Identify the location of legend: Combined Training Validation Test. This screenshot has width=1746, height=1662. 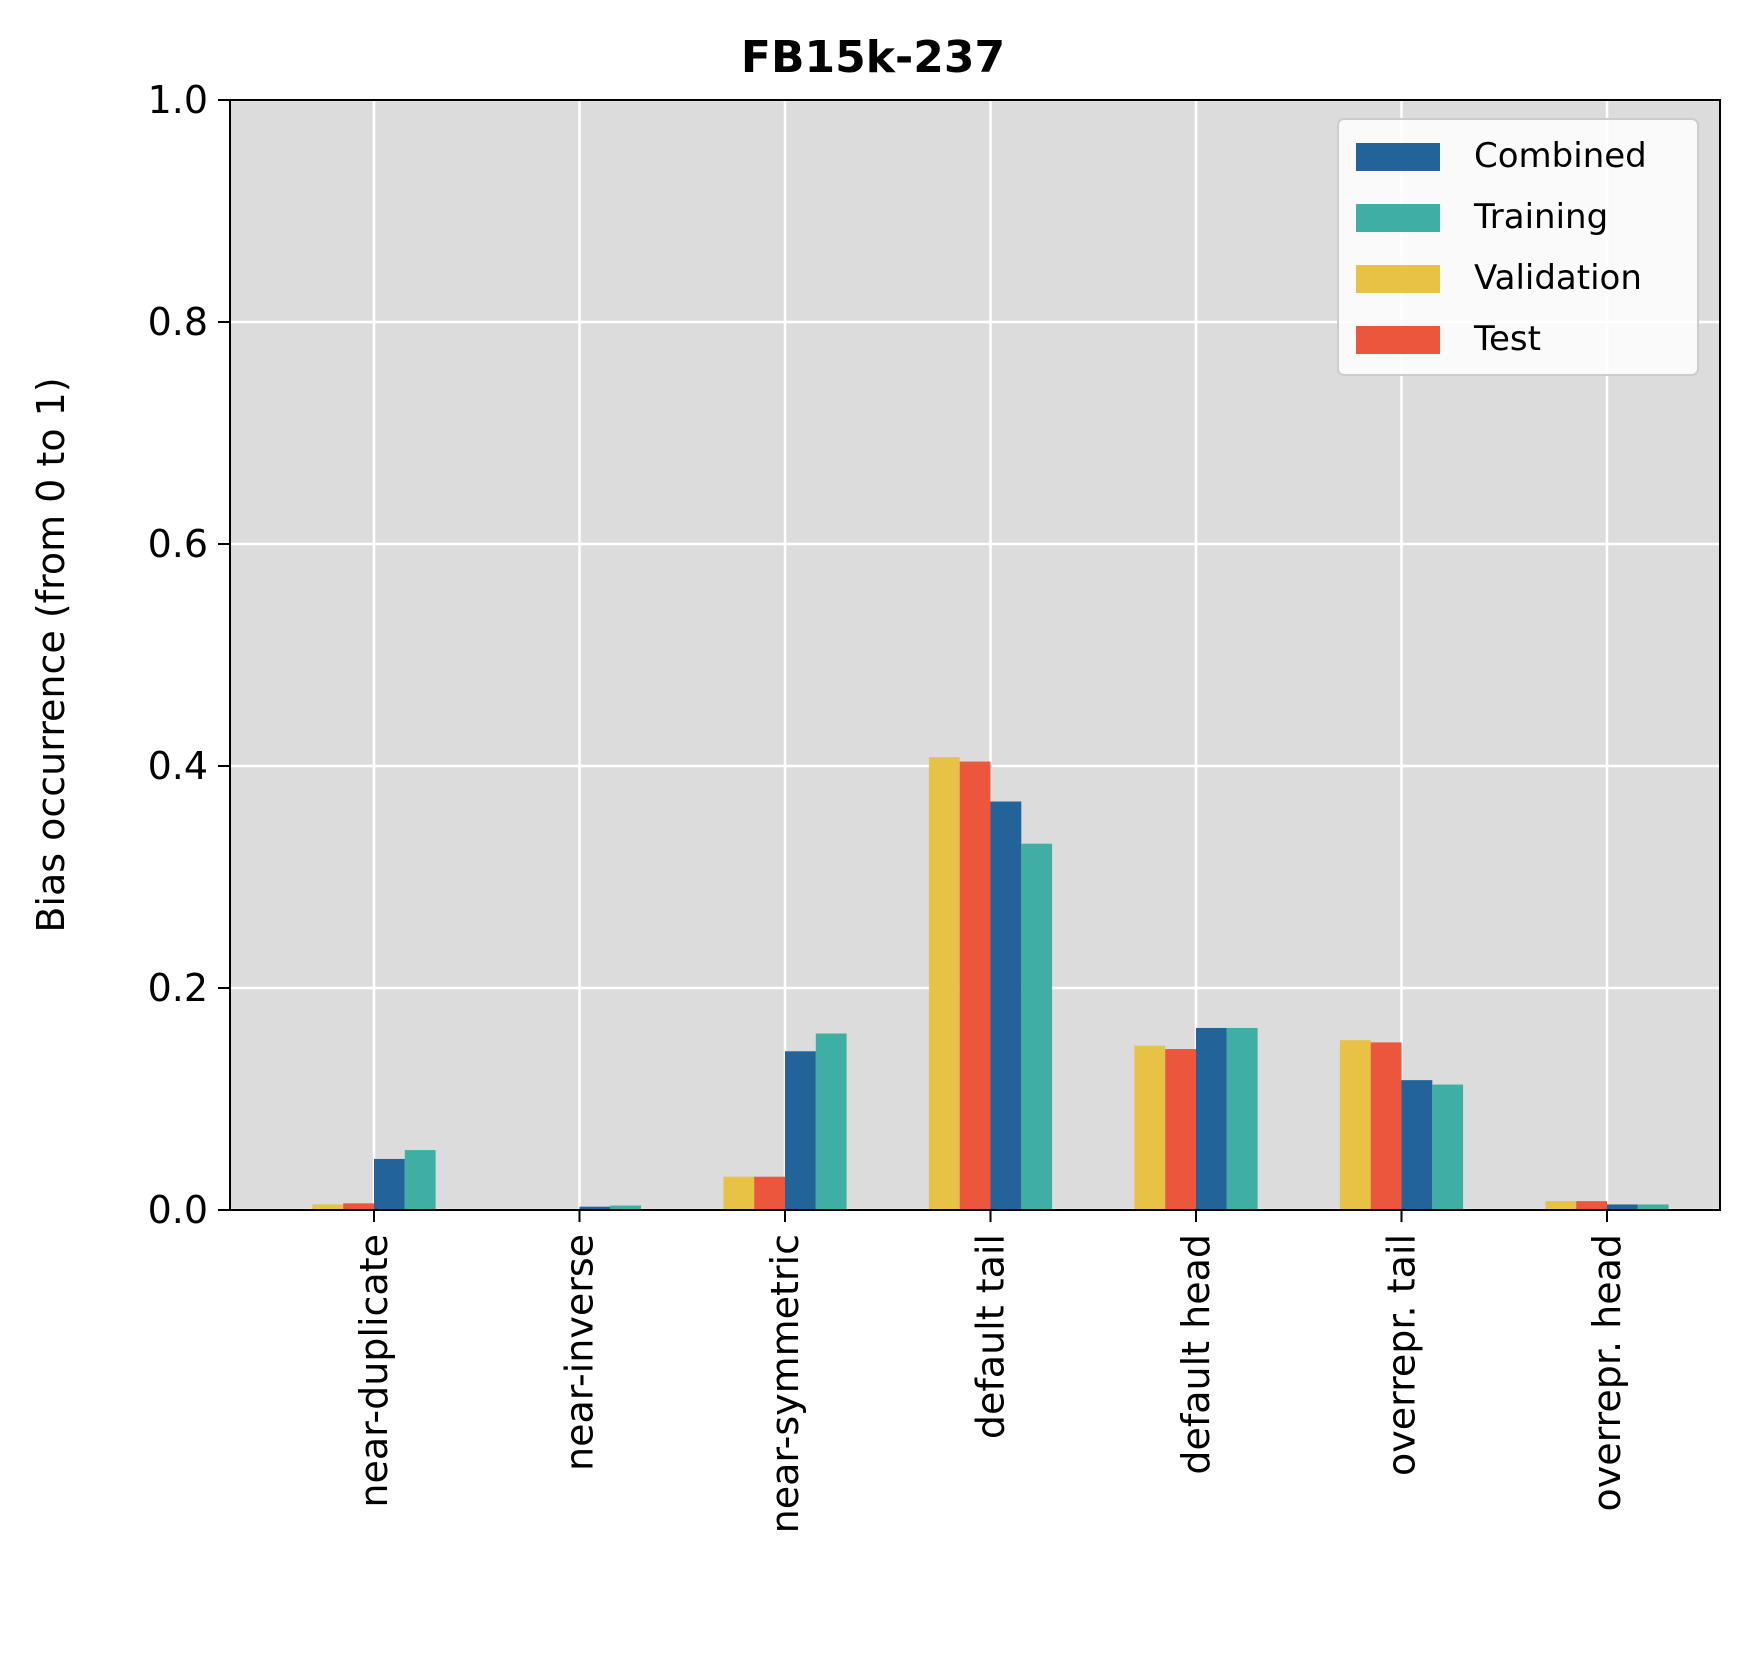
(1518, 247).